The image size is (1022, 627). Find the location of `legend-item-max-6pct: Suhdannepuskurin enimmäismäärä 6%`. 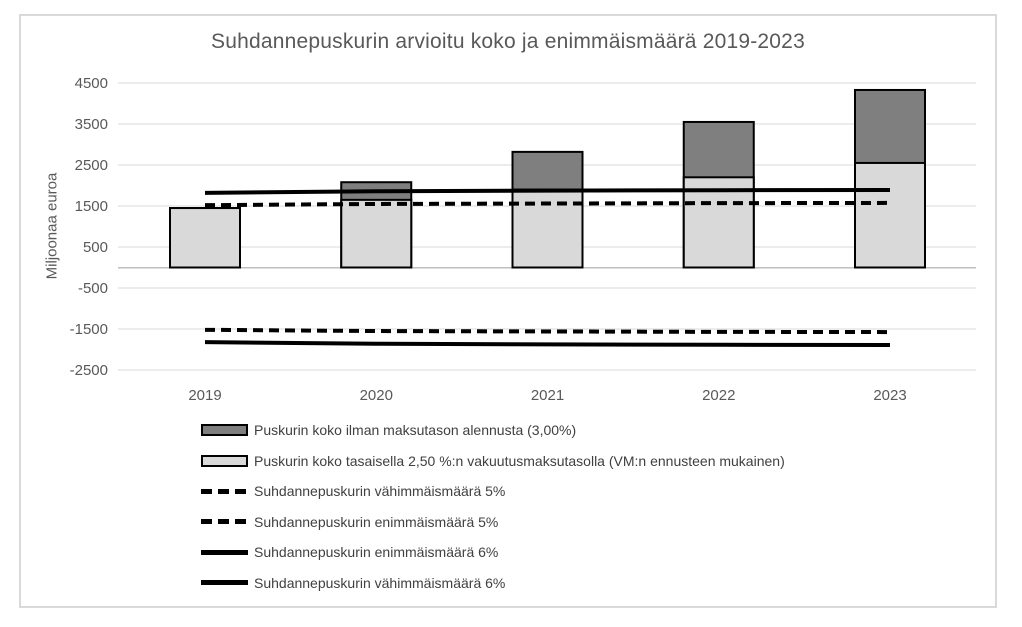

legend-item-max-6pct: Suhdannepuskurin enimmäismäärä 6% is located at coordinates (493, 552).